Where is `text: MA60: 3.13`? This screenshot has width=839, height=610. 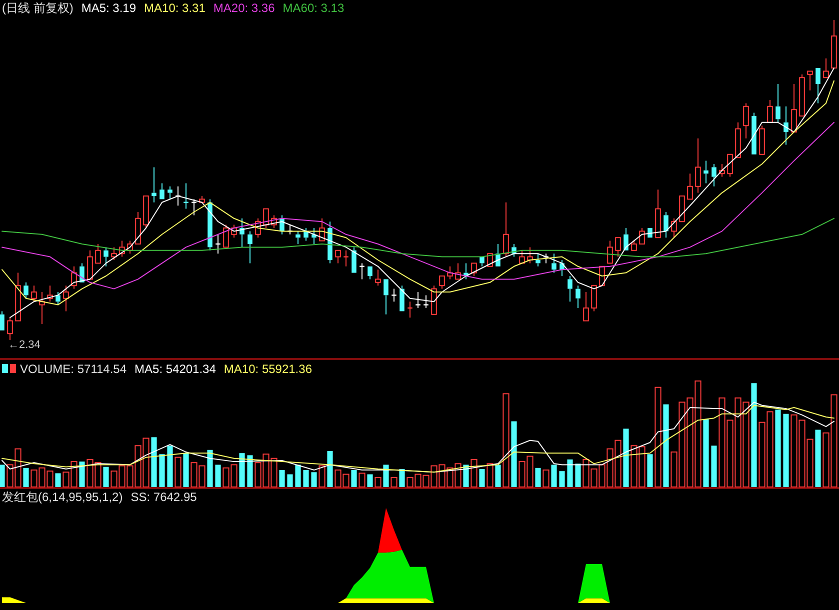
text: MA60: 3.13 is located at coordinates (313, 8).